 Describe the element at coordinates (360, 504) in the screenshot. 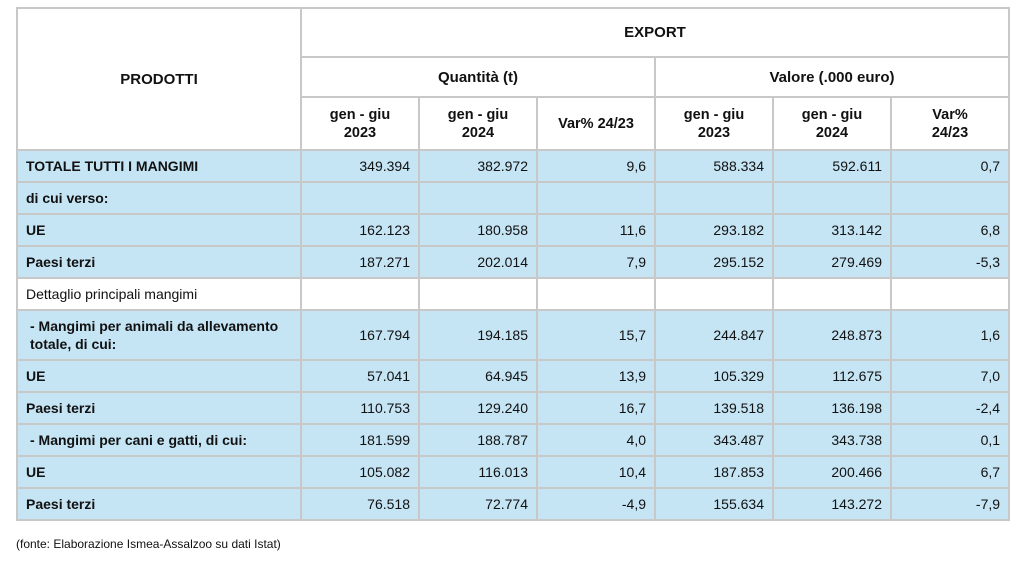

I see `row-value: 76.518` at that location.